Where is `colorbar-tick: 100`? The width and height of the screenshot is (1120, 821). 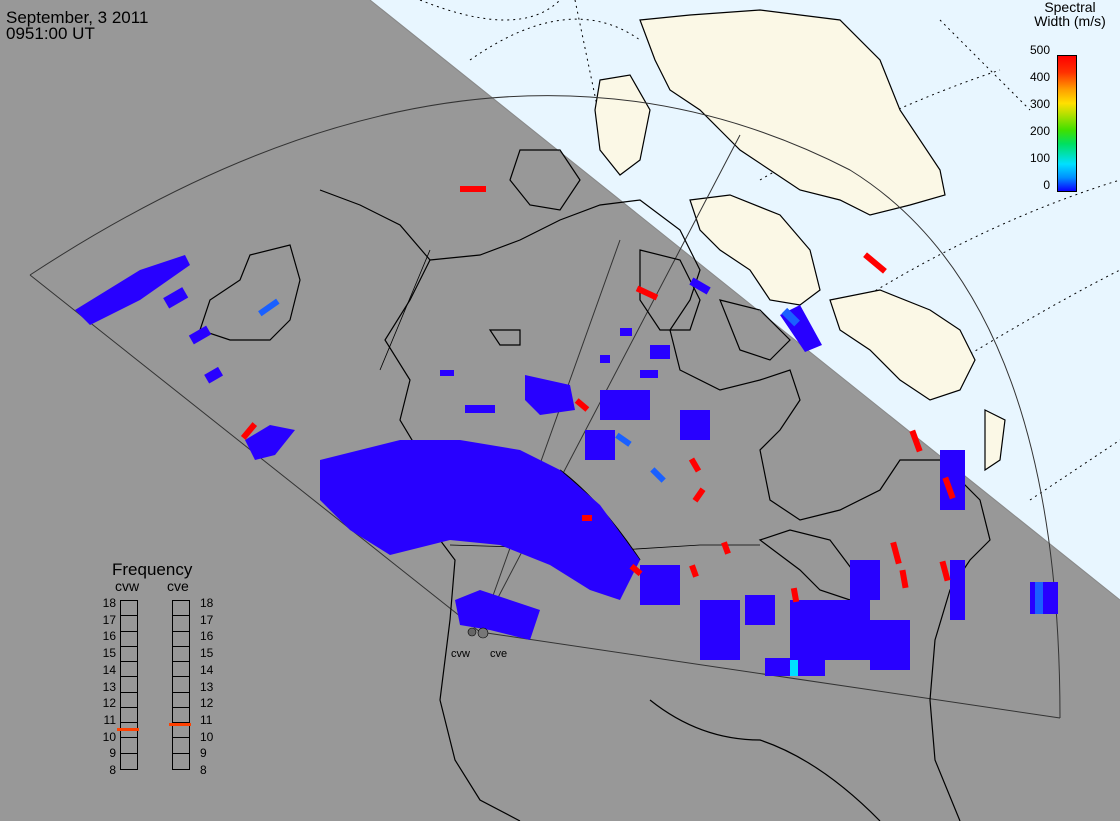
colorbar-tick: 100 is located at coordinates (1039, 158).